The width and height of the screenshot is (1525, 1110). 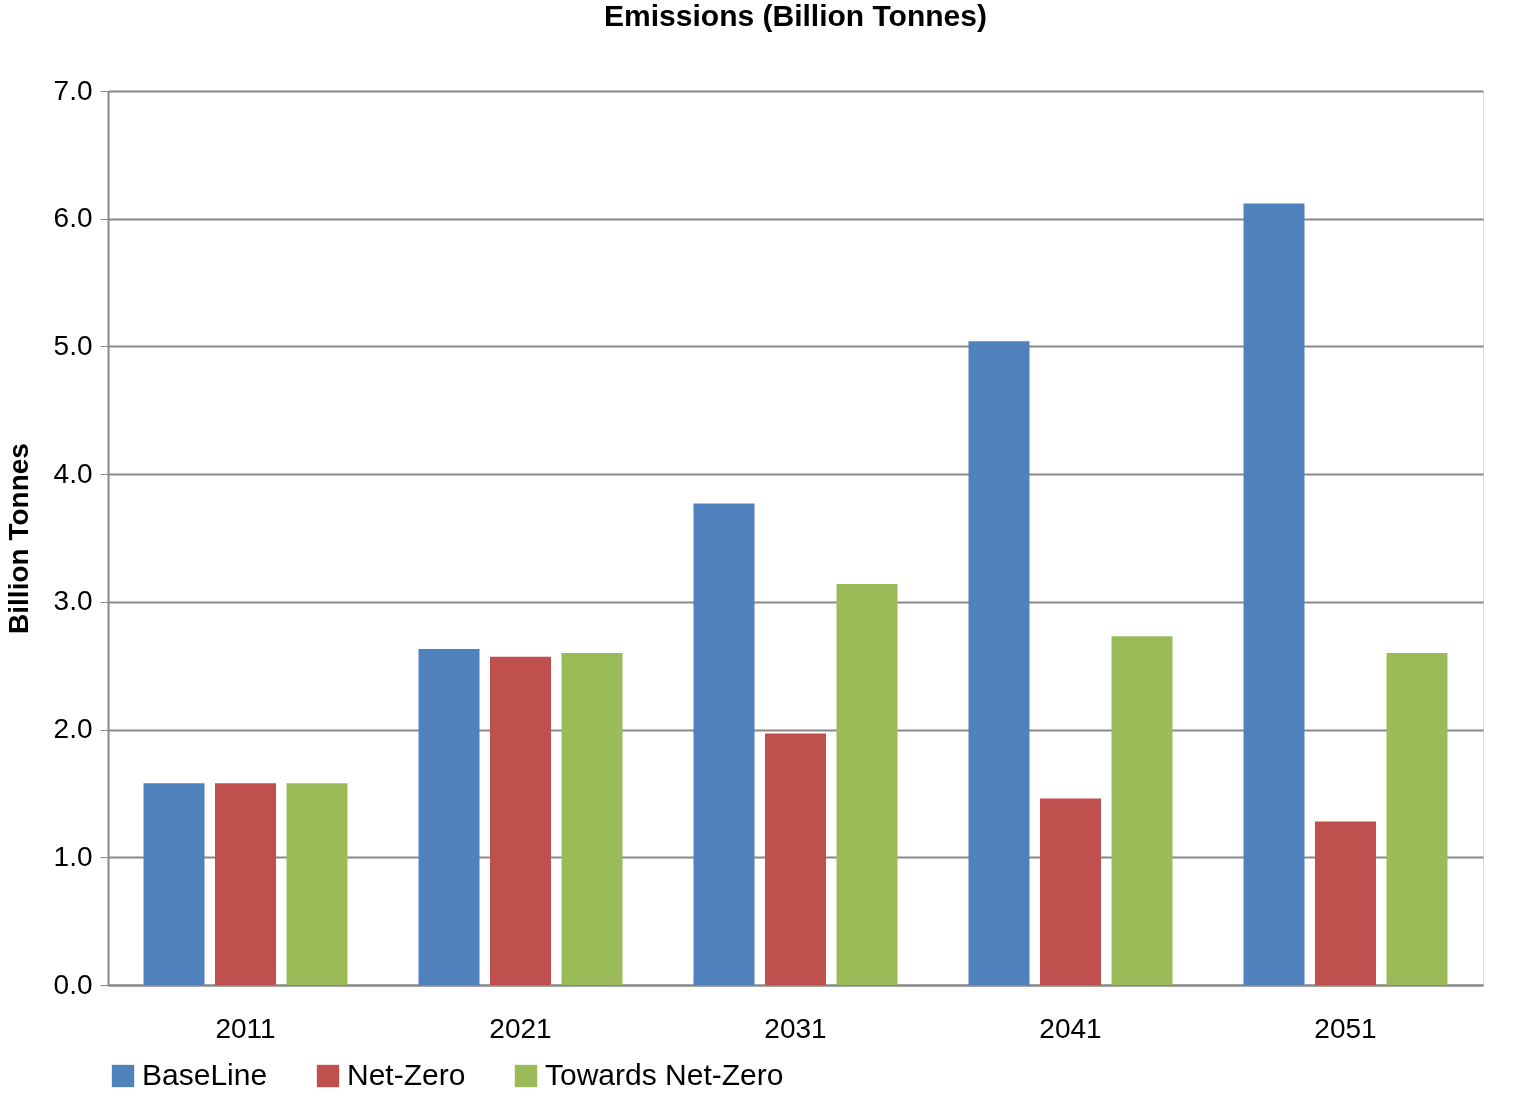 What do you see at coordinates (73, 218) in the screenshot?
I see `y-tick-label: 6.0` at bounding box center [73, 218].